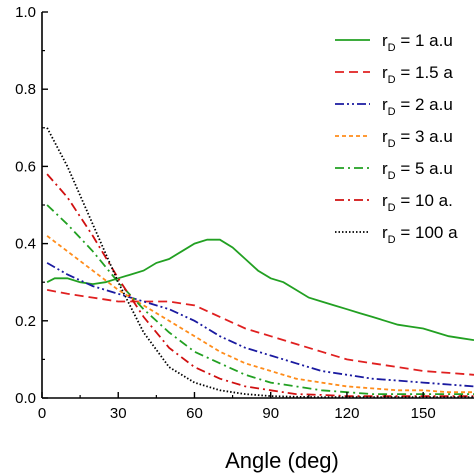  What do you see at coordinates (417, 170) in the screenshot?
I see `legend-label-5: rD = 5 a.u` at bounding box center [417, 170].